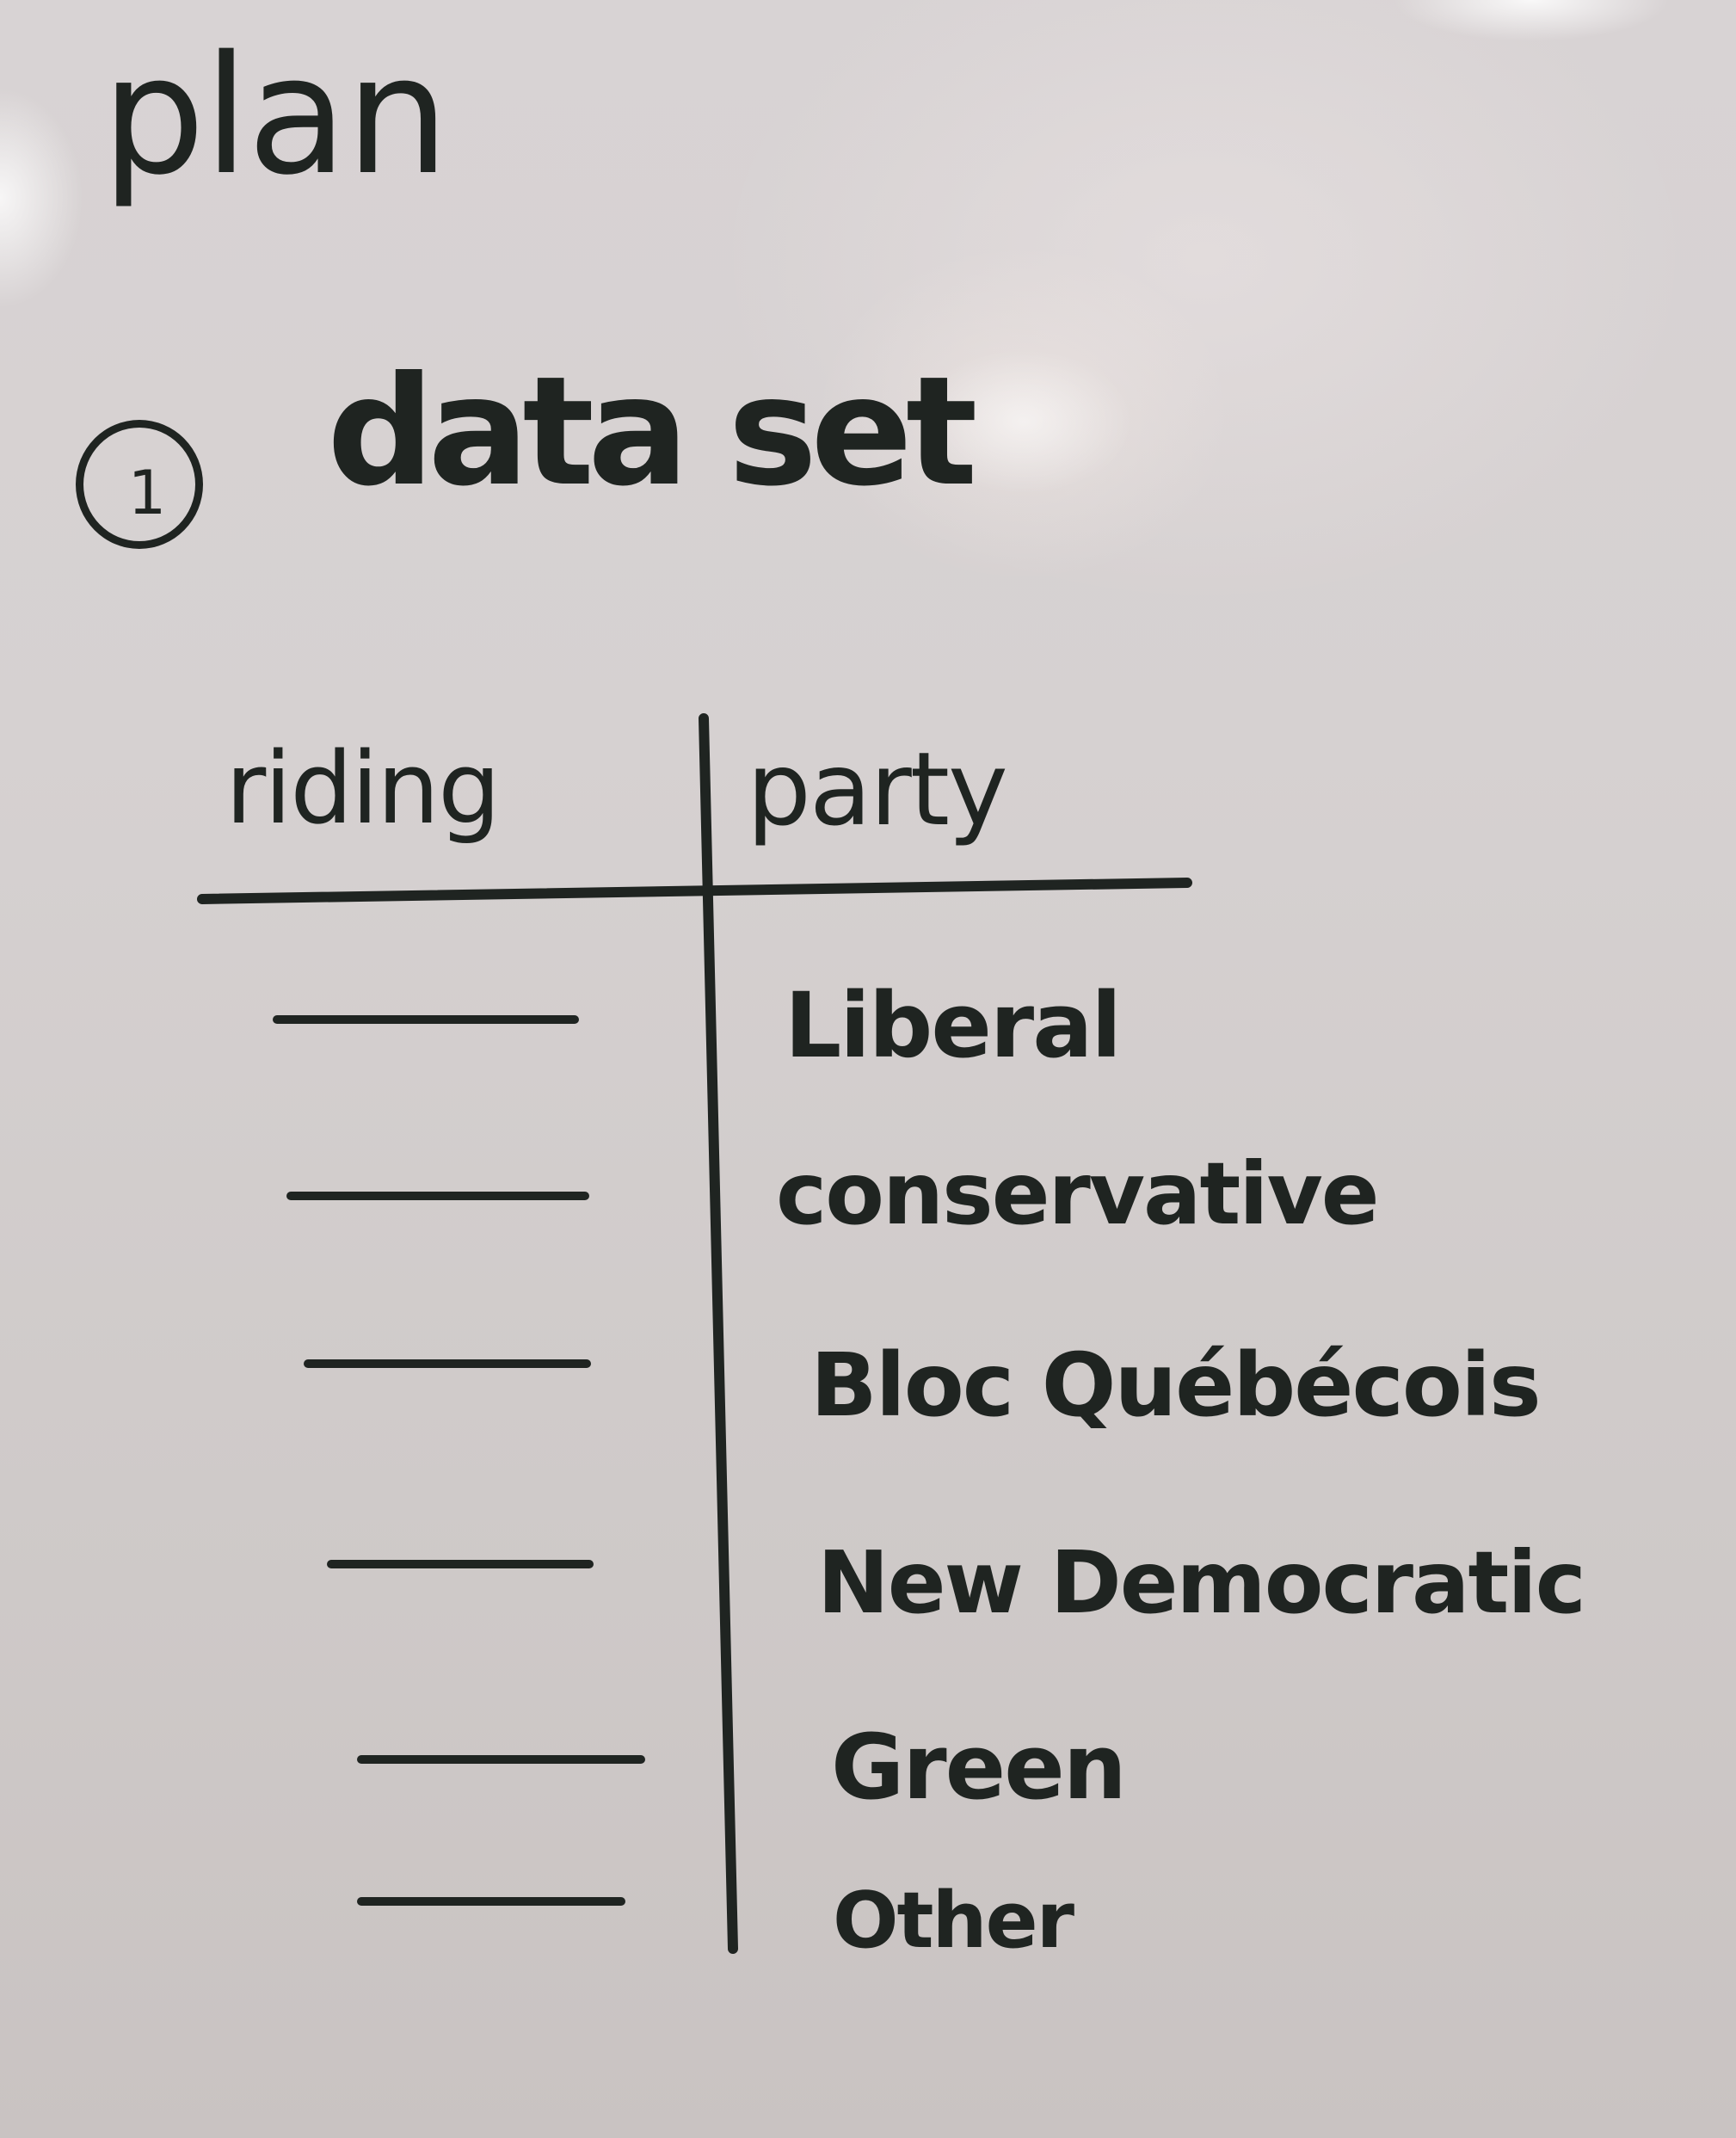 The width and height of the screenshot is (1736, 2138). I want to click on party-cell: Bloc Québécois, so click(1176, 1386).